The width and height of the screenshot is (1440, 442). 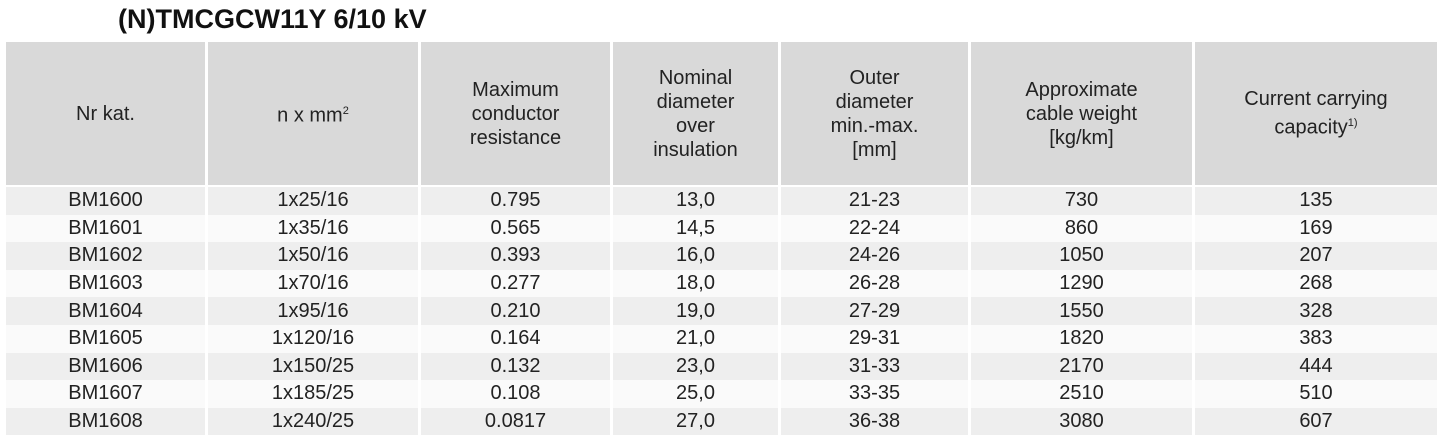 I want to click on table-cell: 607, so click(x=1316, y=421).